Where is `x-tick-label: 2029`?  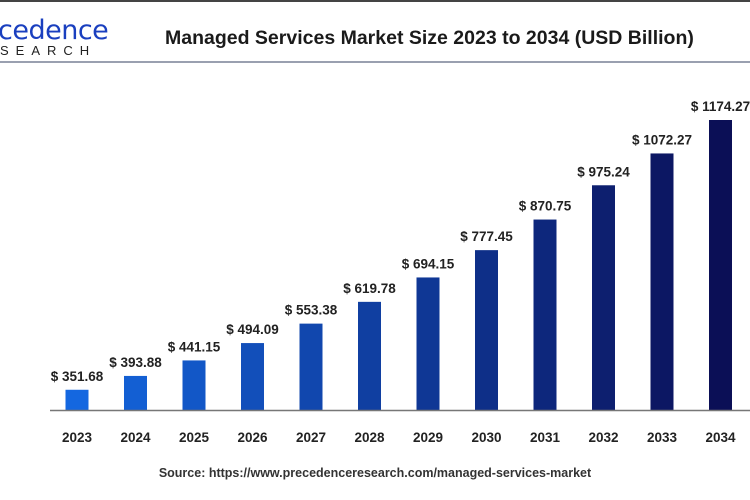
x-tick-label: 2029 is located at coordinates (428, 437).